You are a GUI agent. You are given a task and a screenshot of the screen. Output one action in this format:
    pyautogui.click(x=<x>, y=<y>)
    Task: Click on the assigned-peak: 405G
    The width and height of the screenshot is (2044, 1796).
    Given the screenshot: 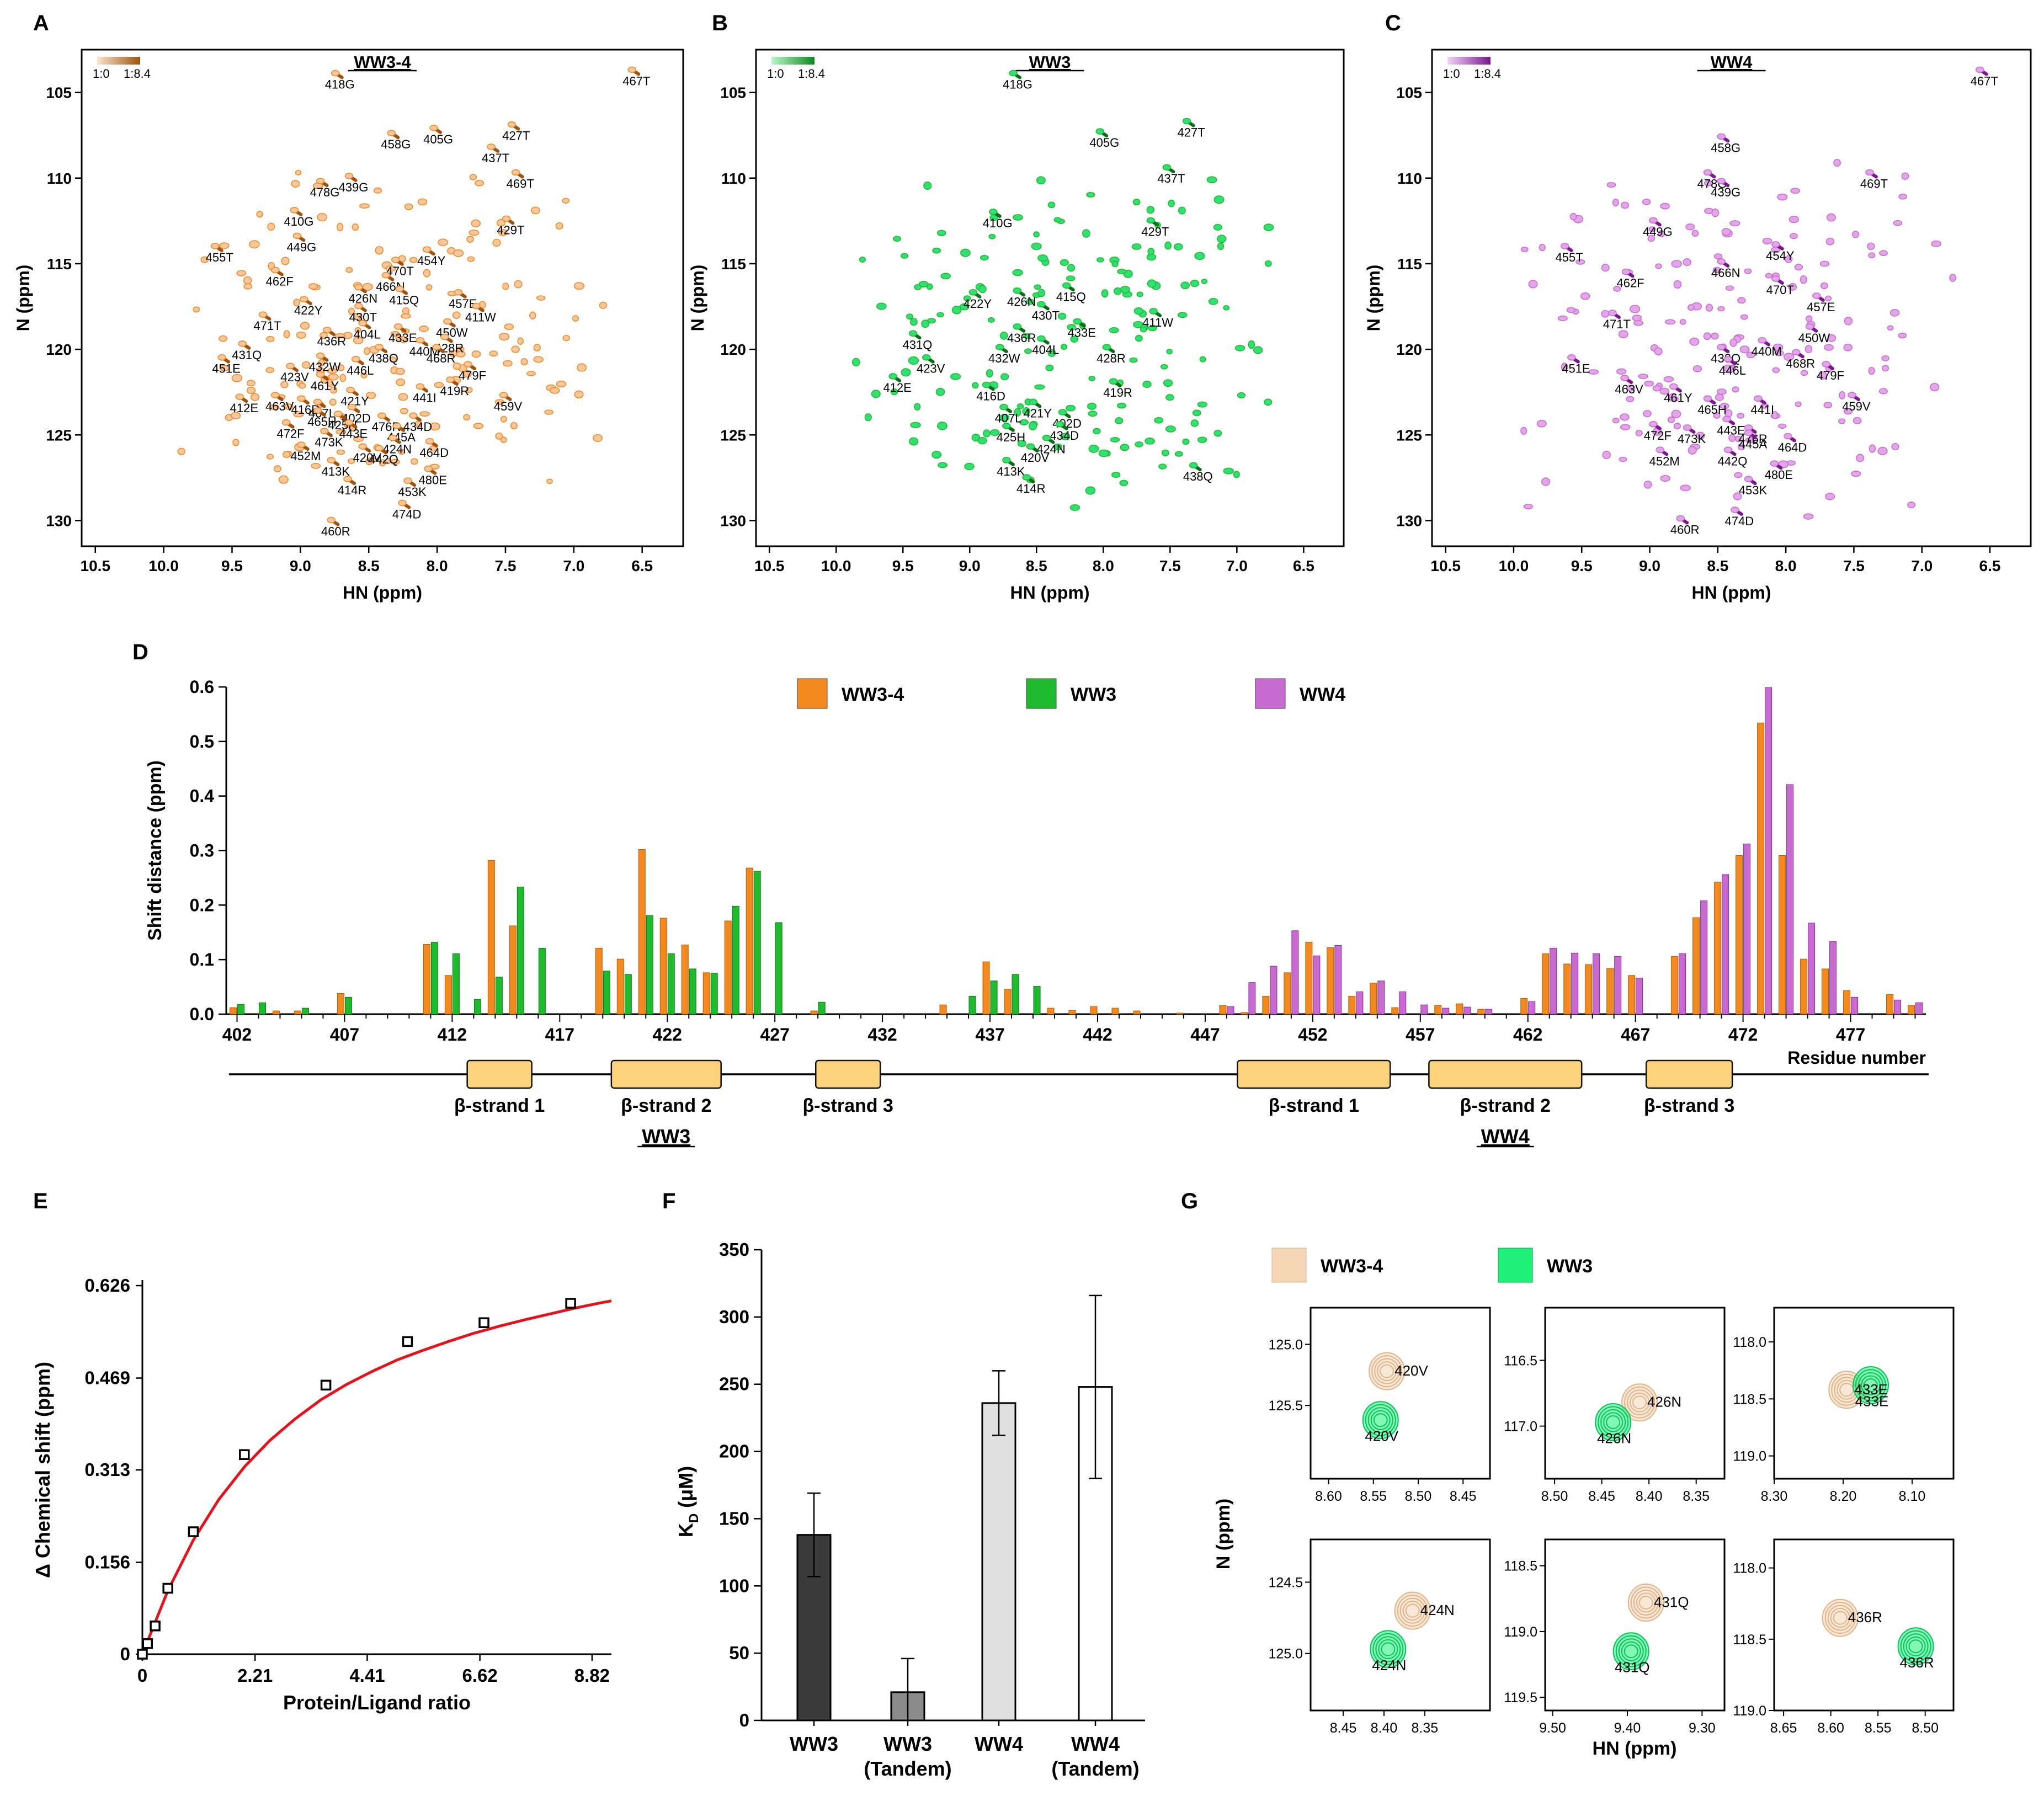 What is the action you would take?
    pyautogui.click(x=1104, y=139)
    